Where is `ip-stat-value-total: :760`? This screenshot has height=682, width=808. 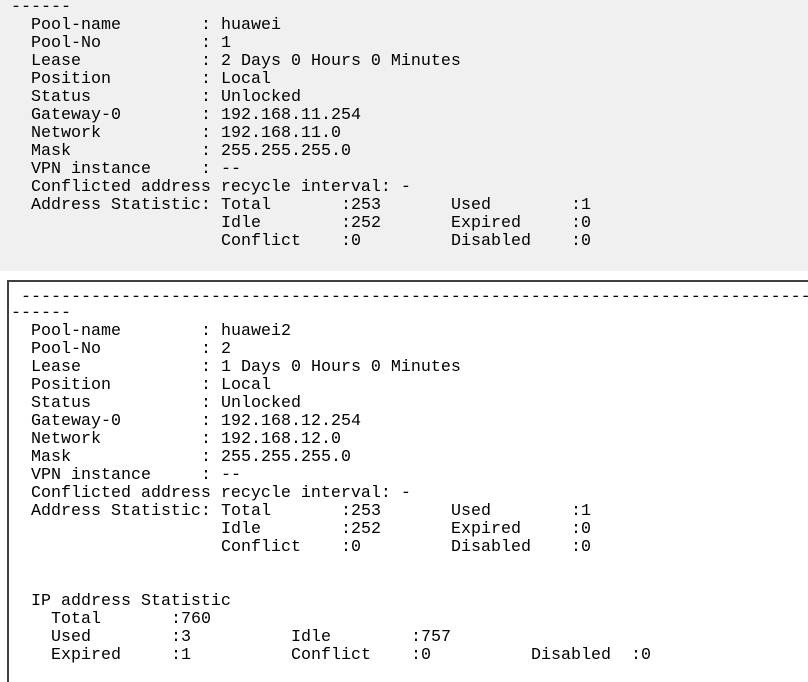 ip-stat-value-total: :760 is located at coordinates (191, 619).